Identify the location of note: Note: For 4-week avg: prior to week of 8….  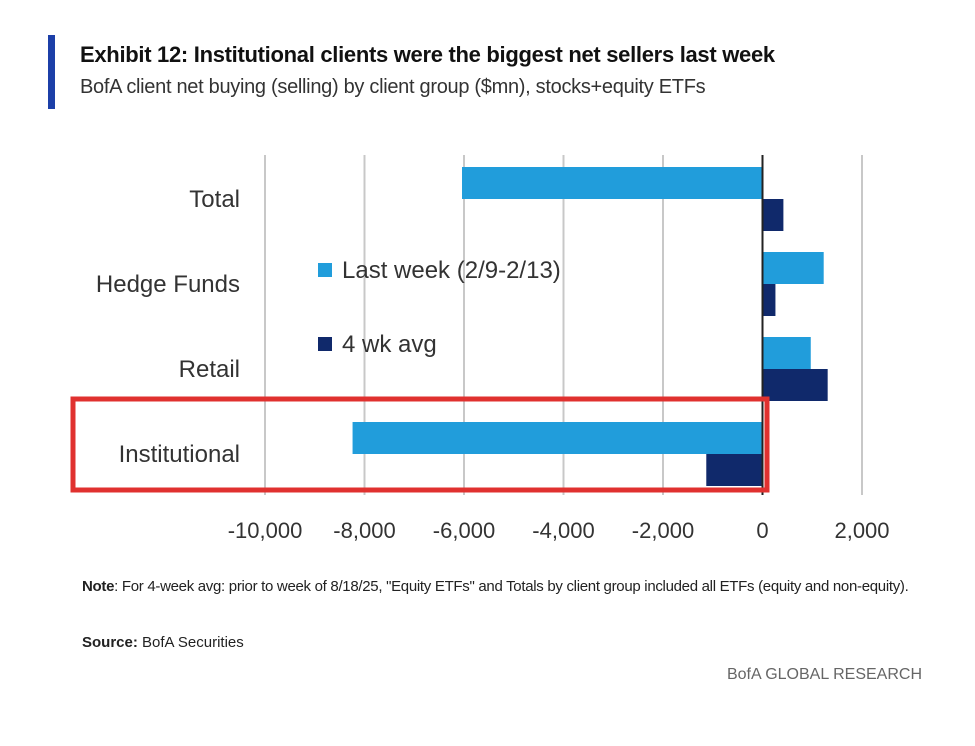
(502, 586).